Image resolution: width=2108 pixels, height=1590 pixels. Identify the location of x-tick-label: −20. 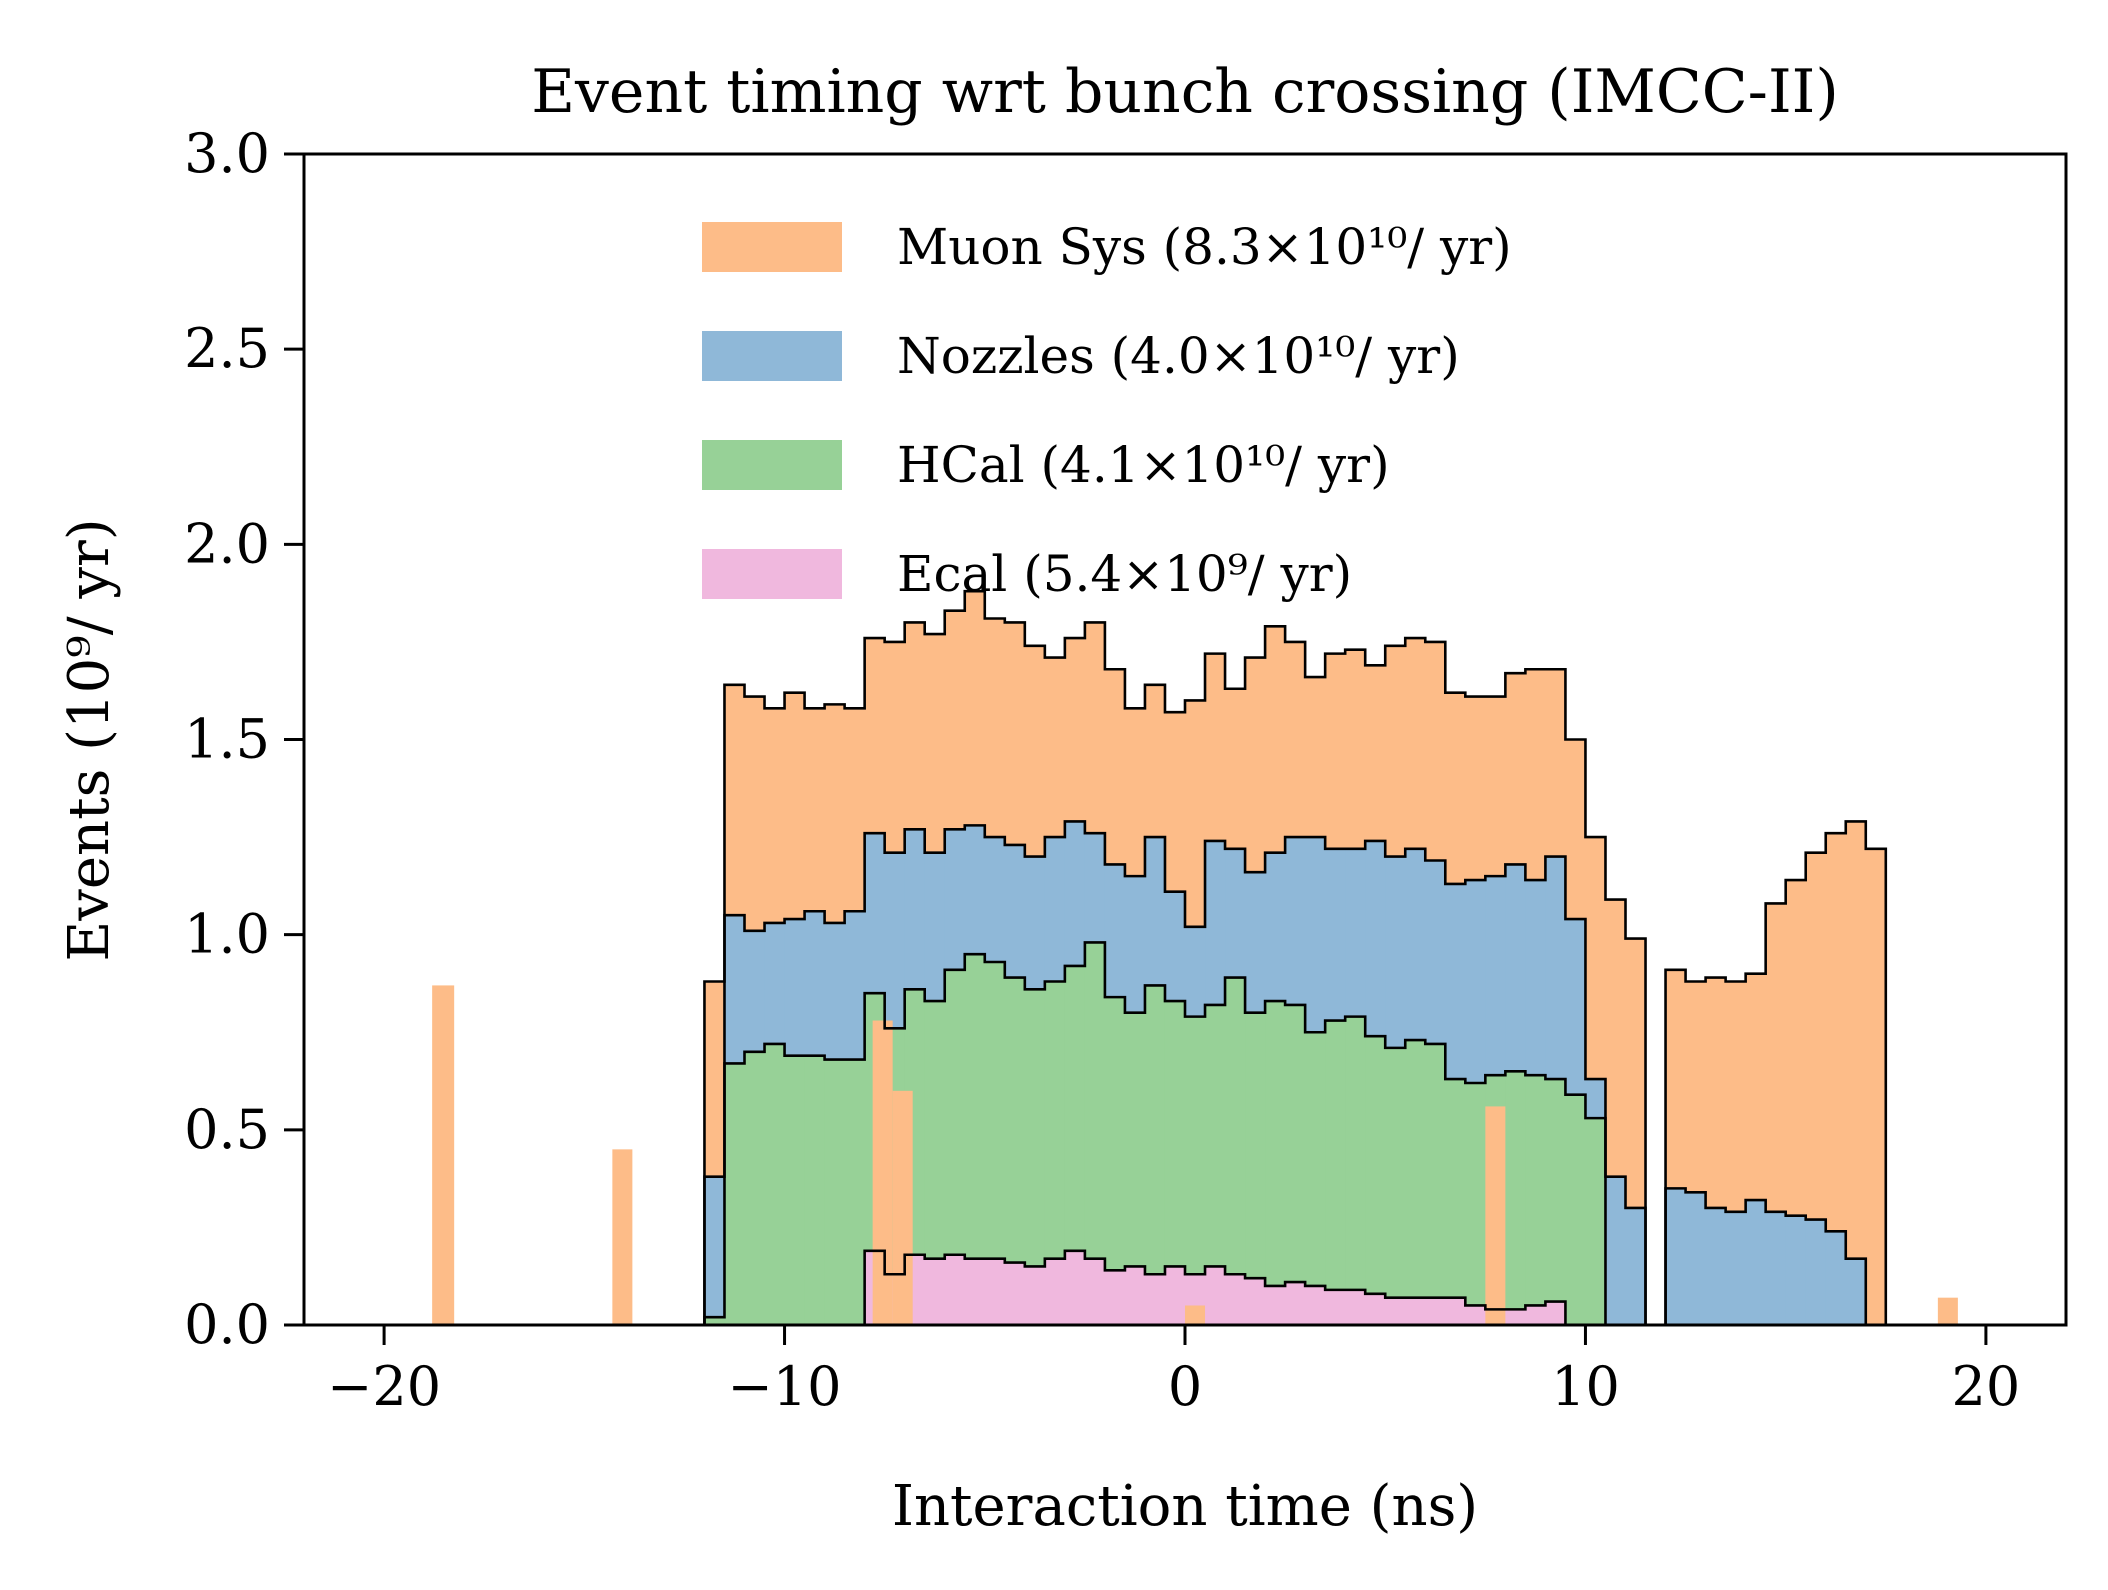
(384, 1386).